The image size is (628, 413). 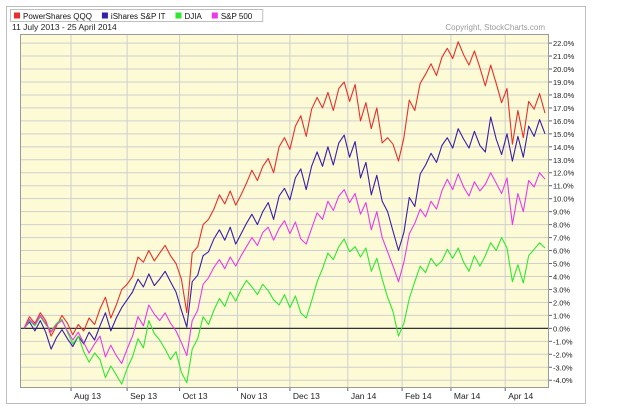 What do you see at coordinates (564, 134) in the screenshot?
I see `y-tick-label: 15.0%` at bounding box center [564, 134].